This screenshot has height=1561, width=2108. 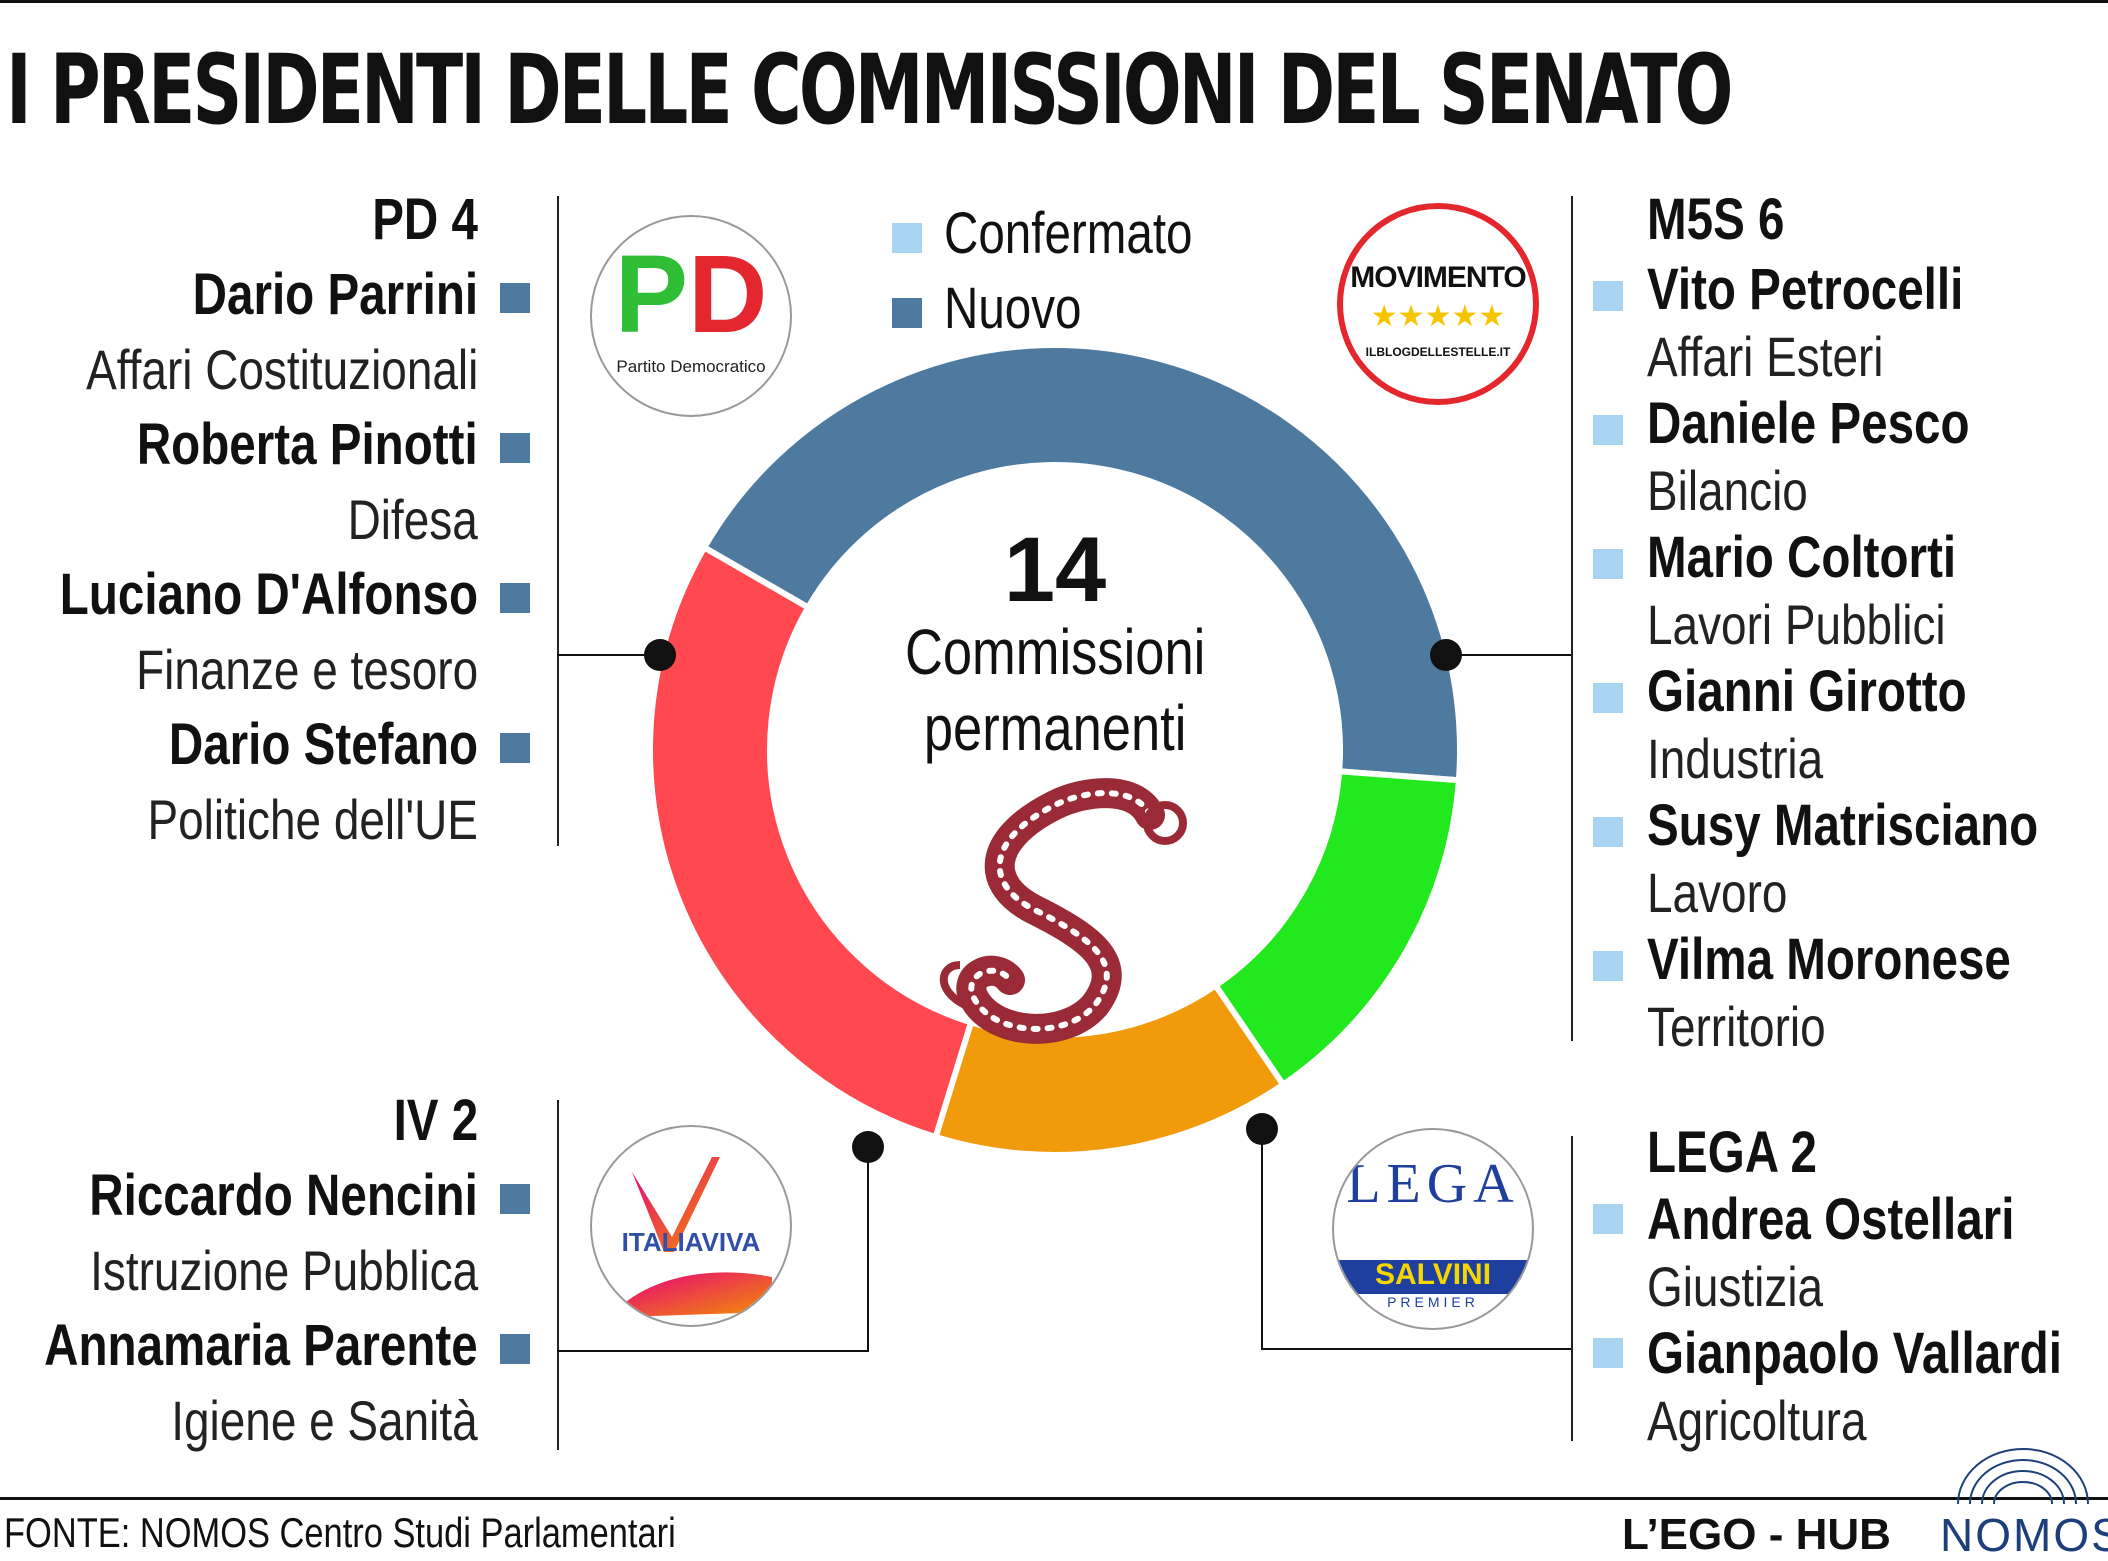 What do you see at coordinates (811, 842) in the screenshot?
I see `donut-slice-pd` at bounding box center [811, 842].